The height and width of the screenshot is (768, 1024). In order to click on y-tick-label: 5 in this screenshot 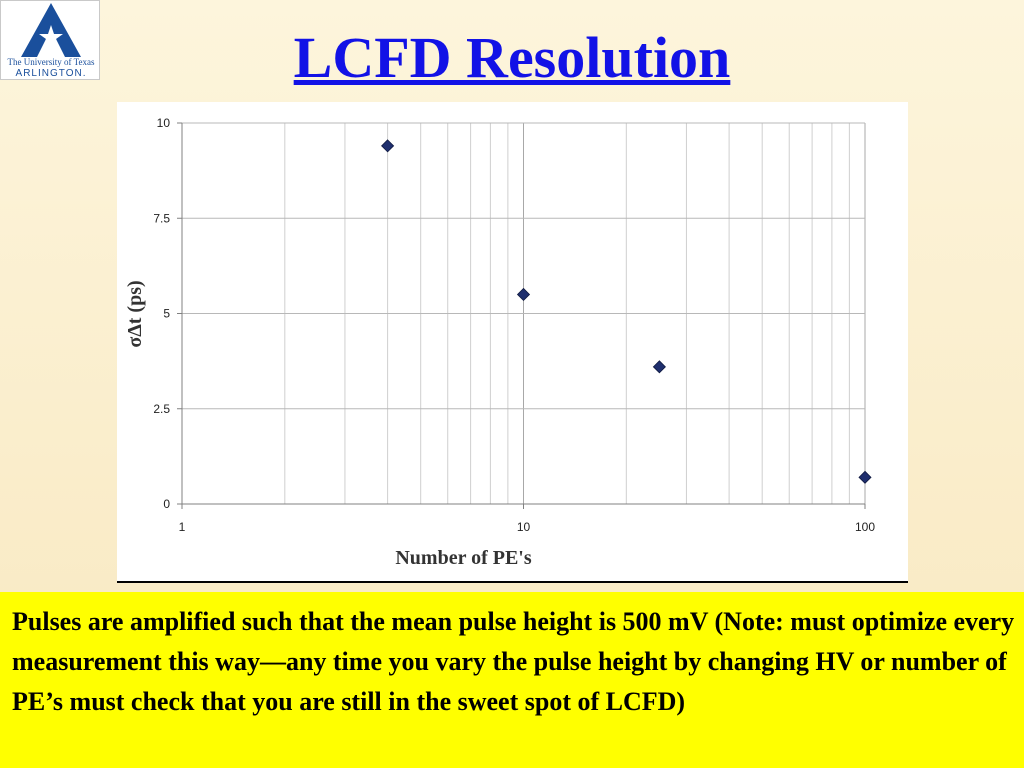, I will do `click(166, 314)`.